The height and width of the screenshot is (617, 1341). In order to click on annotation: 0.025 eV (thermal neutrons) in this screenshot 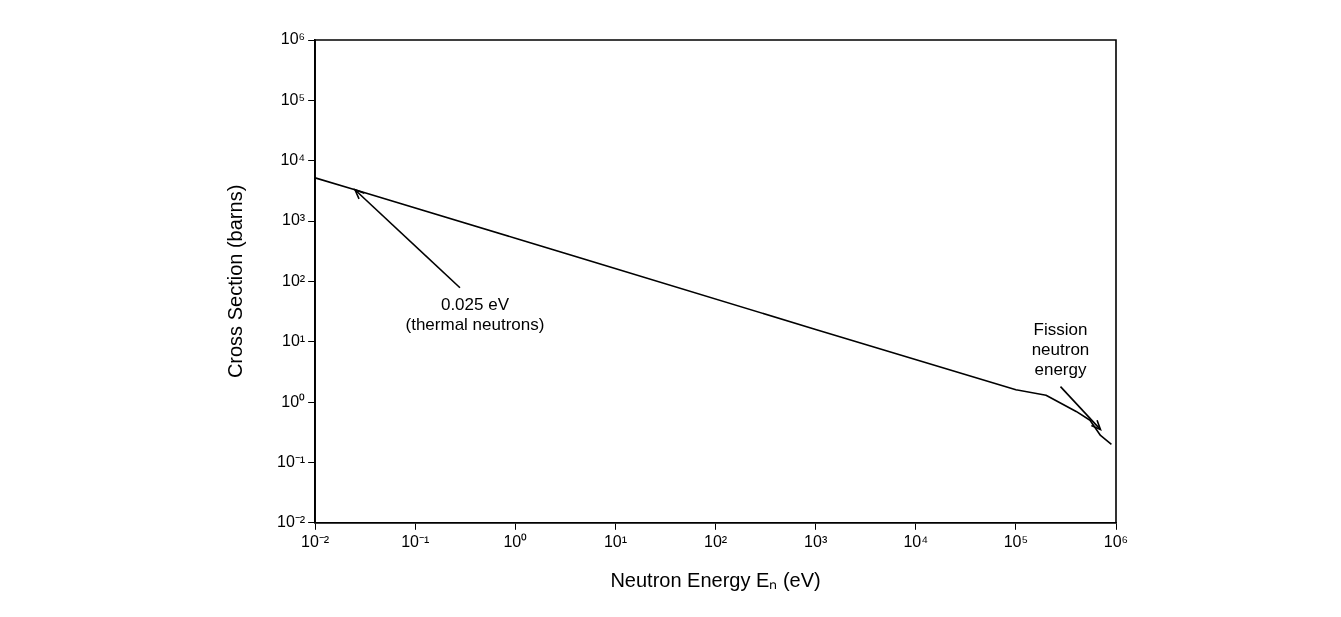, I will do `click(475, 314)`.